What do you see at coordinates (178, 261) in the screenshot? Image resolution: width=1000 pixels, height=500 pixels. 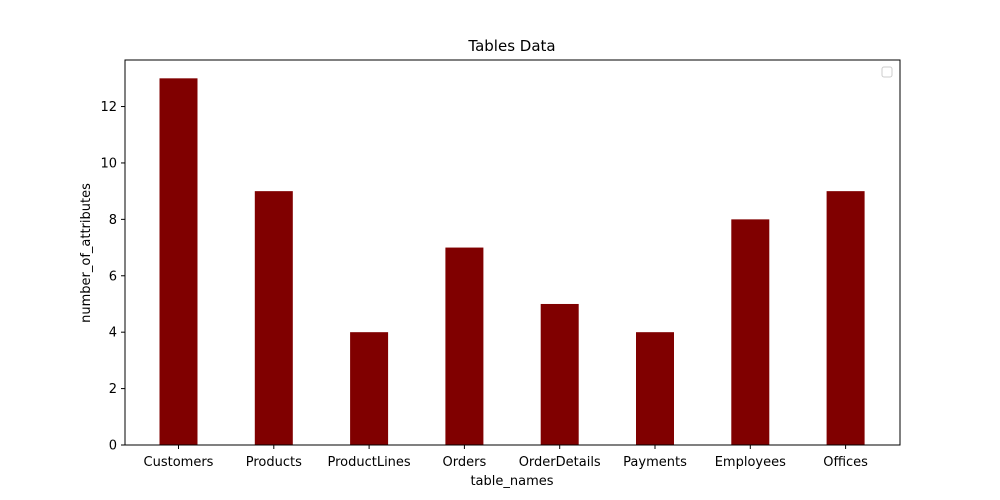 I see `bar-customers` at bounding box center [178, 261].